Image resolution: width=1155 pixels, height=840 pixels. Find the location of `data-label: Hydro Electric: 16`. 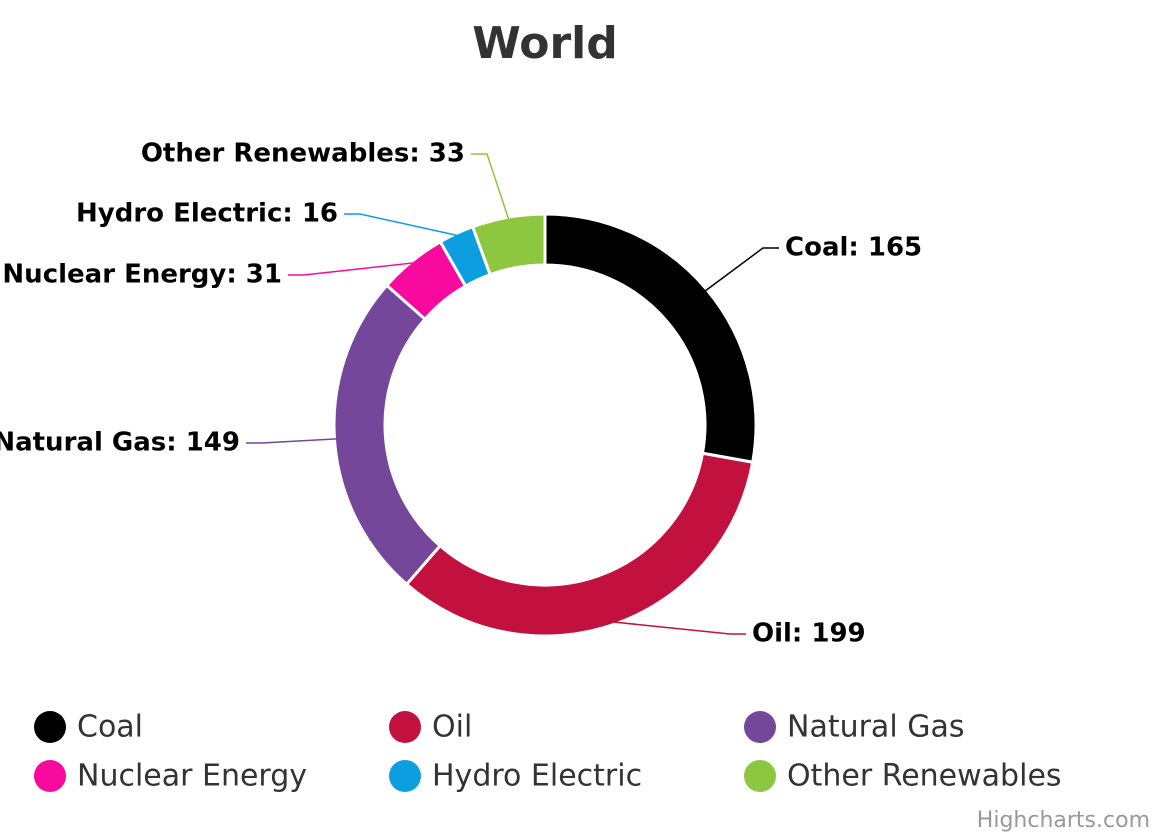

data-label: Hydro Electric: 16 is located at coordinates (207, 214).